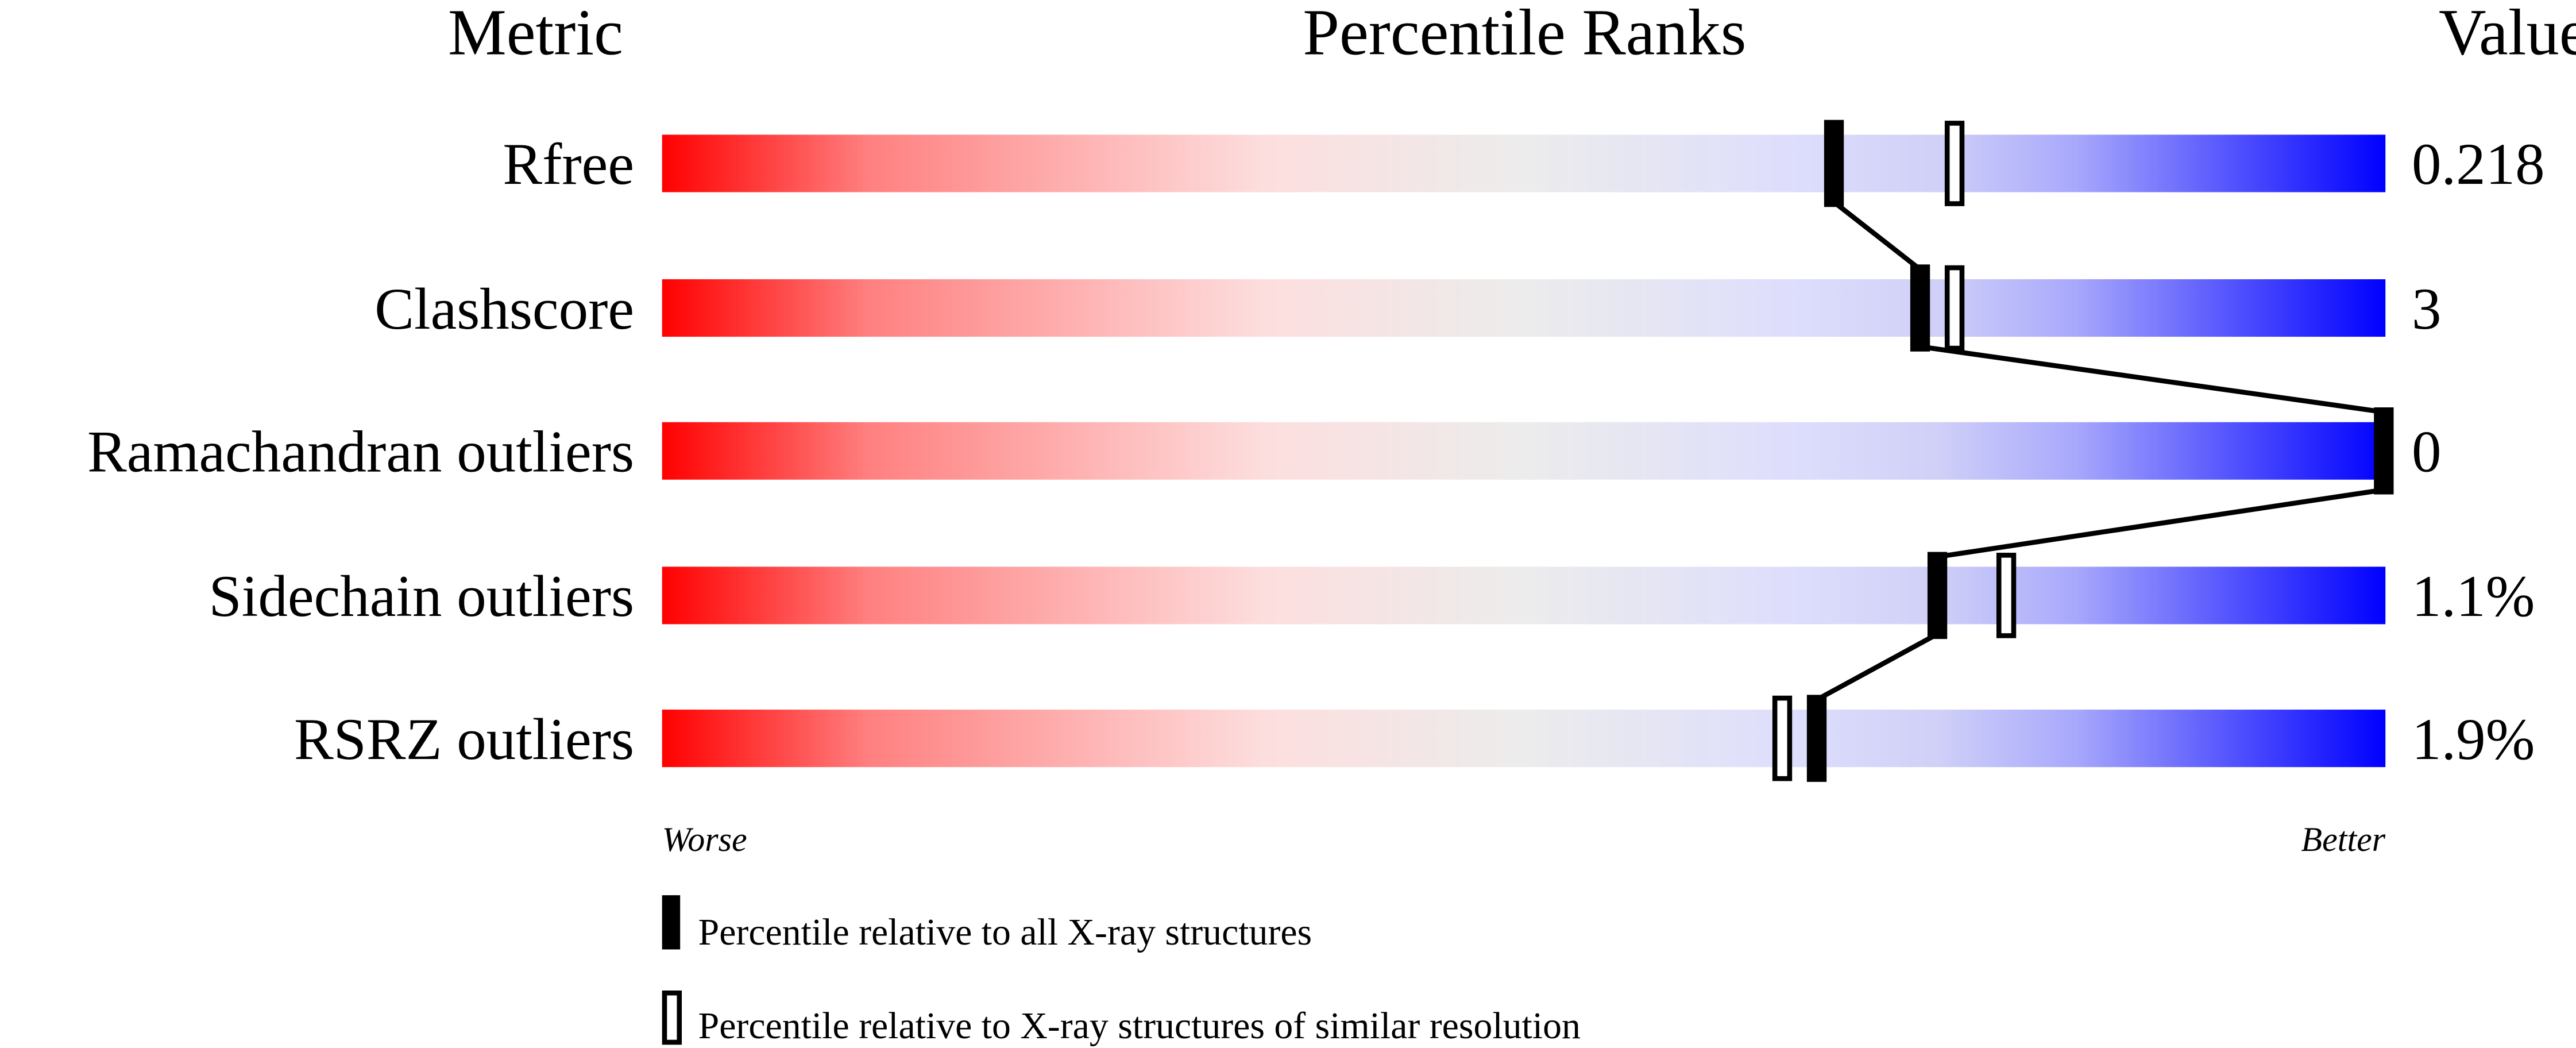  What do you see at coordinates (2507, 34) in the screenshot?
I see `header-value: Value` at bounding box center [2507, 34].